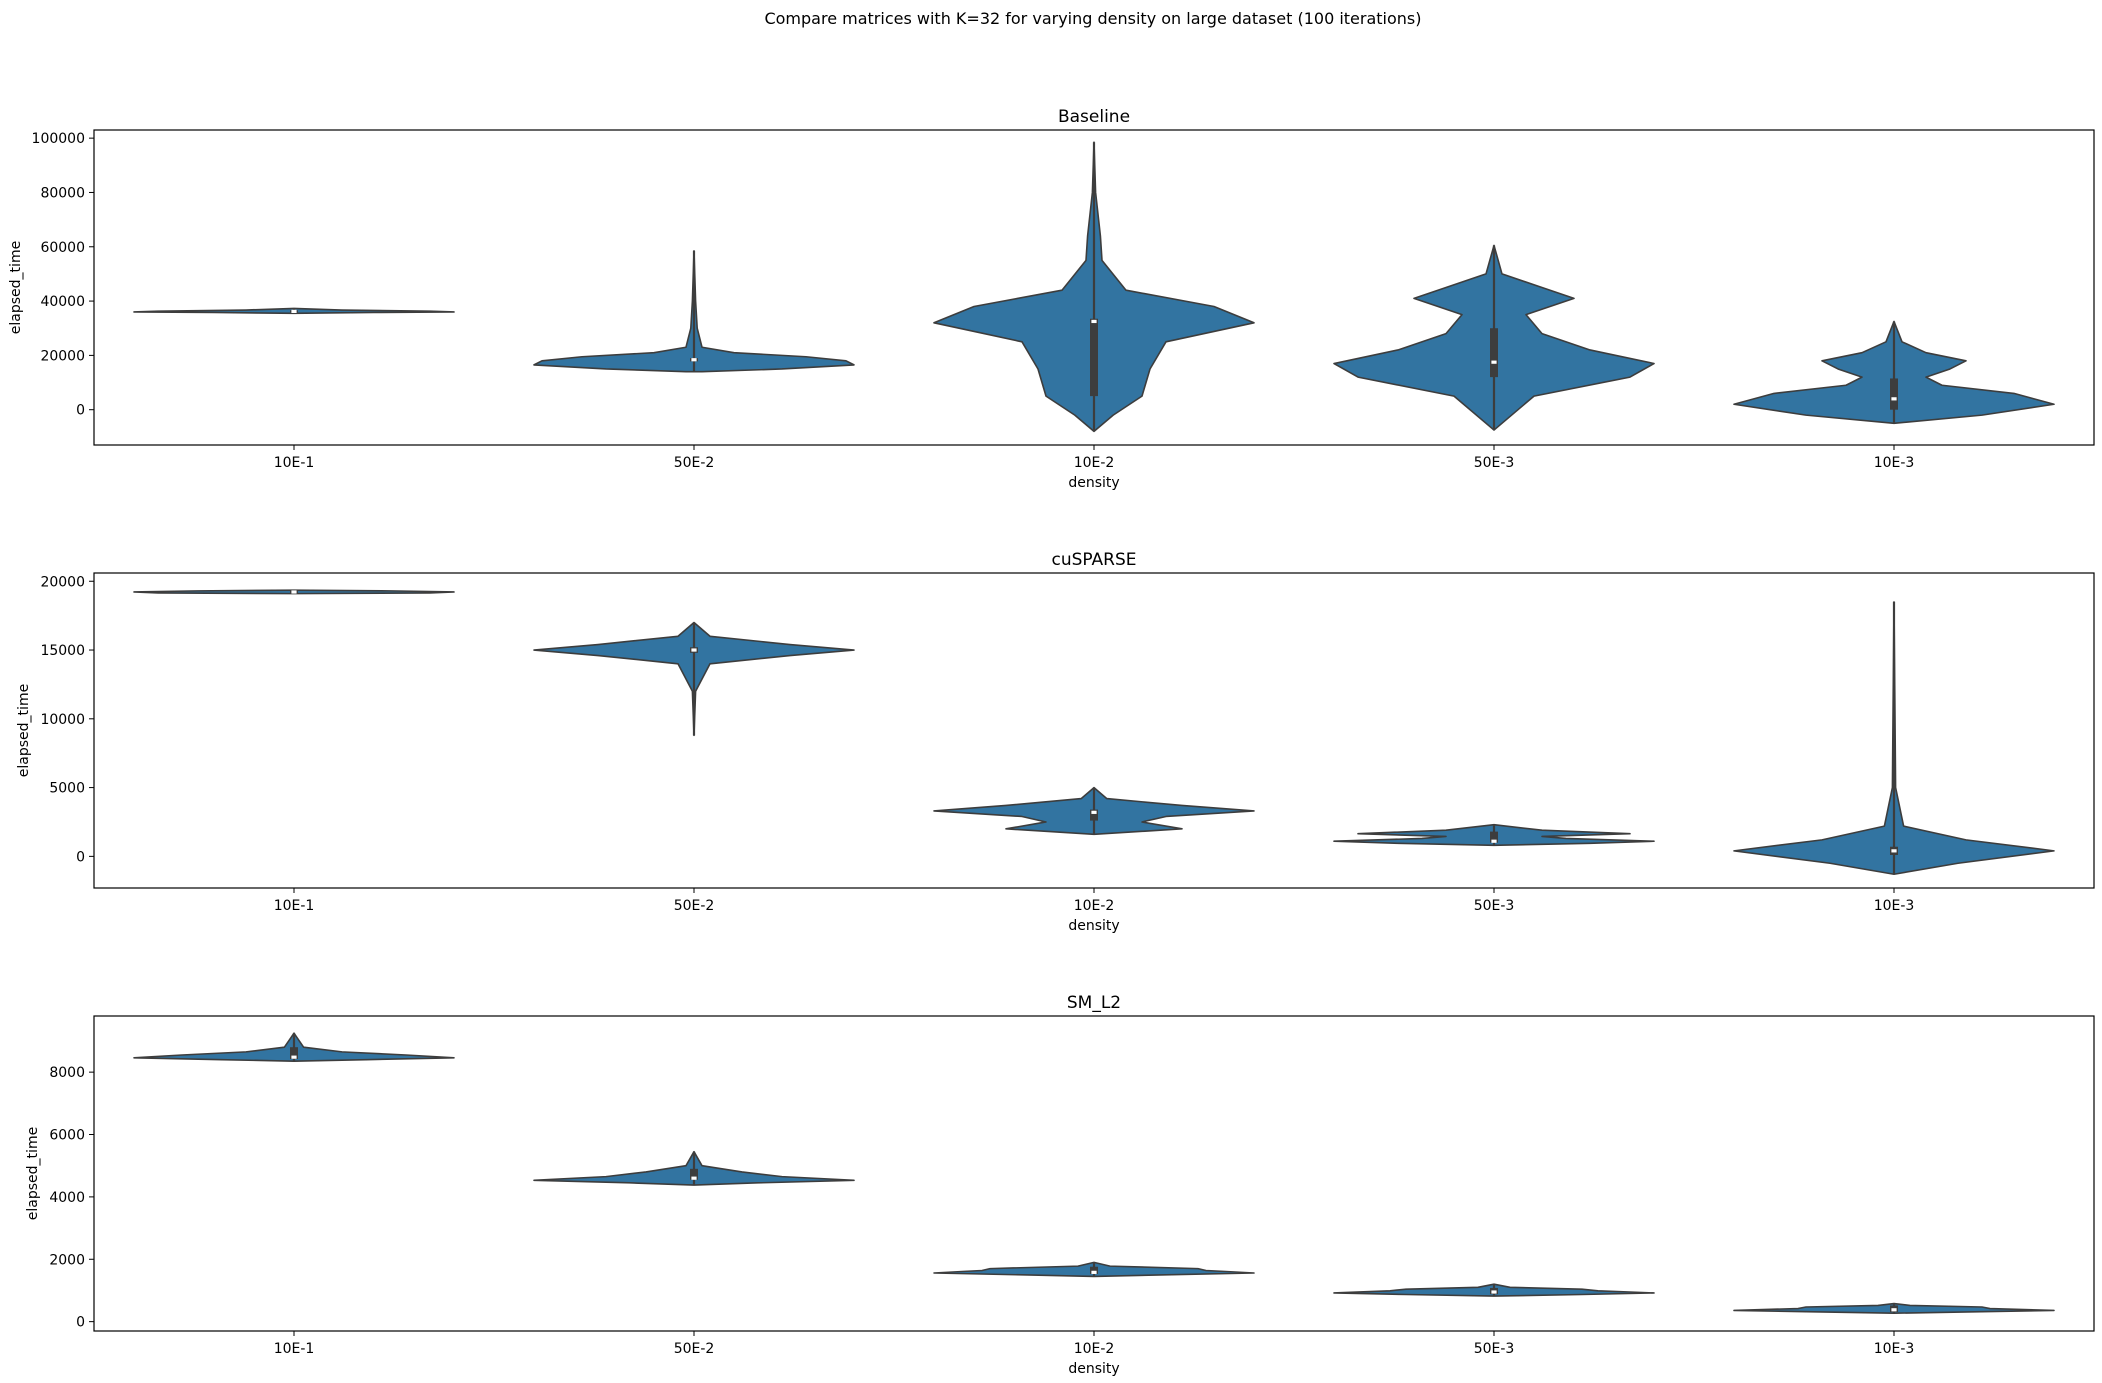 This screenshot has width=2102, height=1383. Describe the element at coordinates (1094, 117) in the screenshot. I see `panel-title: Baseline` at that location.